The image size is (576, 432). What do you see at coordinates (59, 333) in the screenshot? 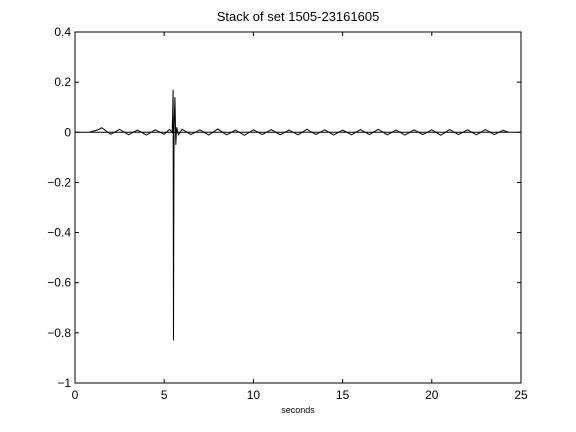
I see `y-tick-label: −0.8` at bounding box center [59, 333].